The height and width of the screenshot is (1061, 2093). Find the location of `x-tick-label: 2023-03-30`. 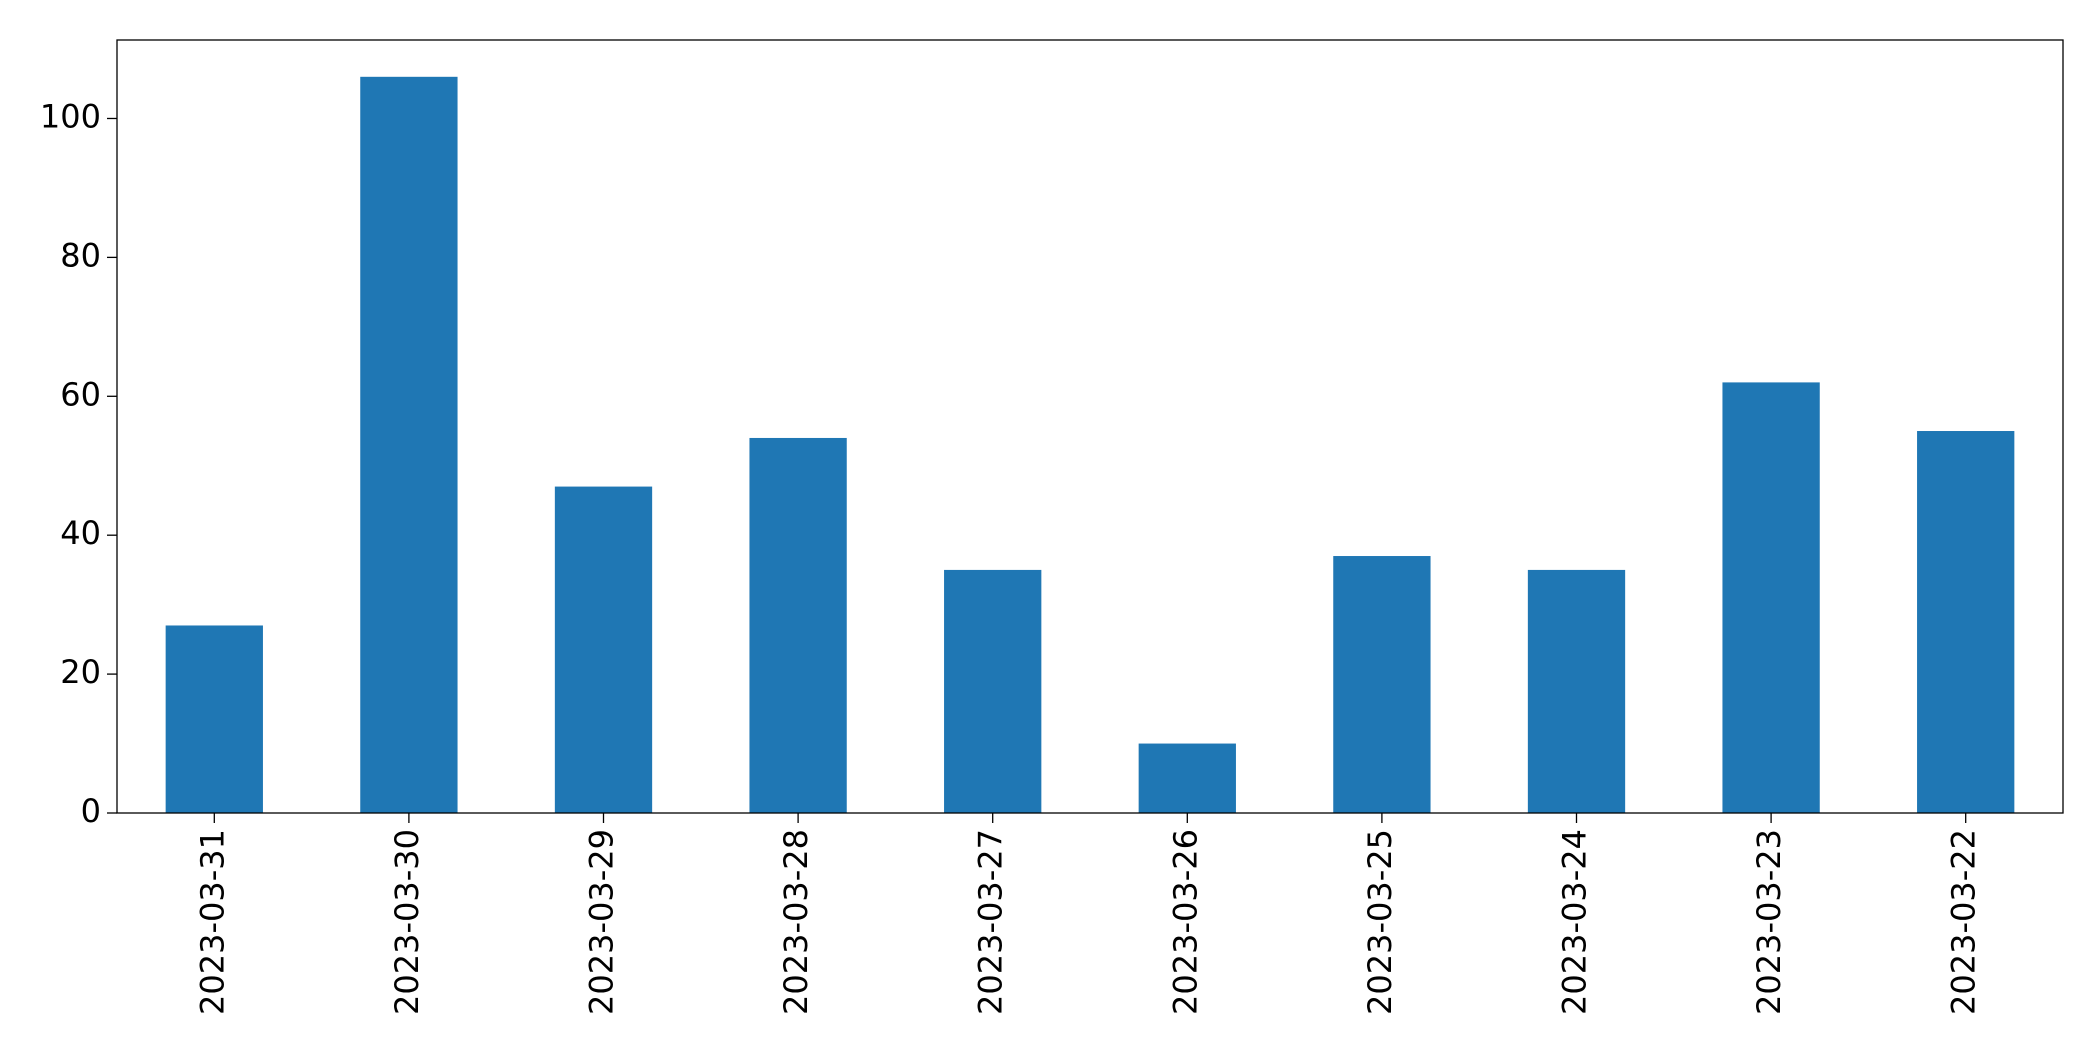

x-tick-label: 2023-03-30 is located at coordinates (407, 922).